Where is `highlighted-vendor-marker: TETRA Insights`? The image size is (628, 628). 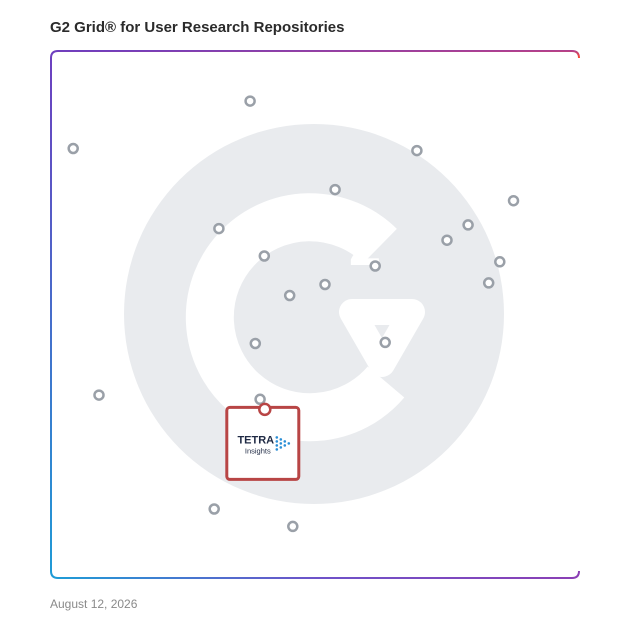 highlighted-vendor-marker: TETRA Insights is located at coordinates (263, 441).